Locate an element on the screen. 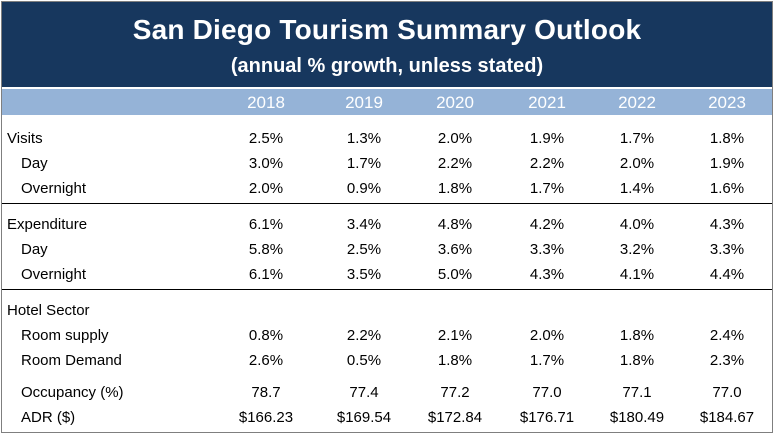 This screenshot has width=776, height=437. table-cell: 3.6% is located at coordinates (455, 249).